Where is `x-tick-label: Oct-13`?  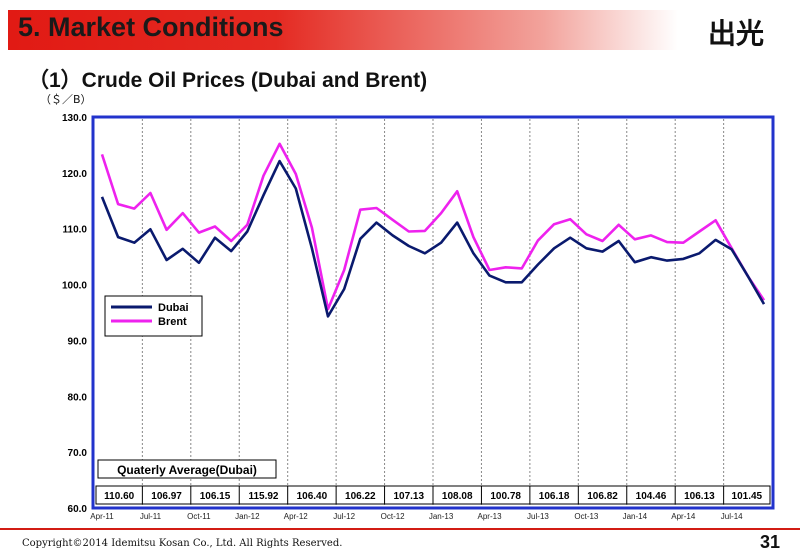 x-tick-label: Oct-13 is located at coordinates (586, 516).